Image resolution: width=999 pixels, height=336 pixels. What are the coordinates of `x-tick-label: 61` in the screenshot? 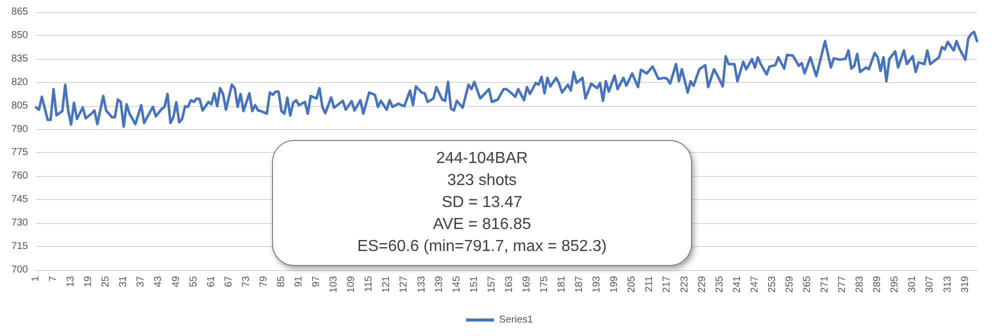 It's located at (211, 282).